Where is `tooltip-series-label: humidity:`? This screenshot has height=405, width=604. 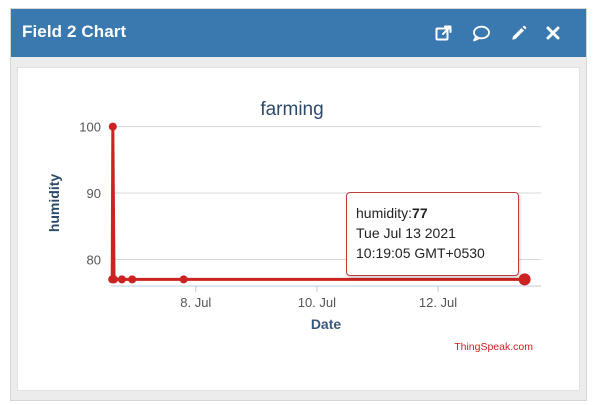
tooltip-series-label: humidity: is located at coordinates (384, 213).